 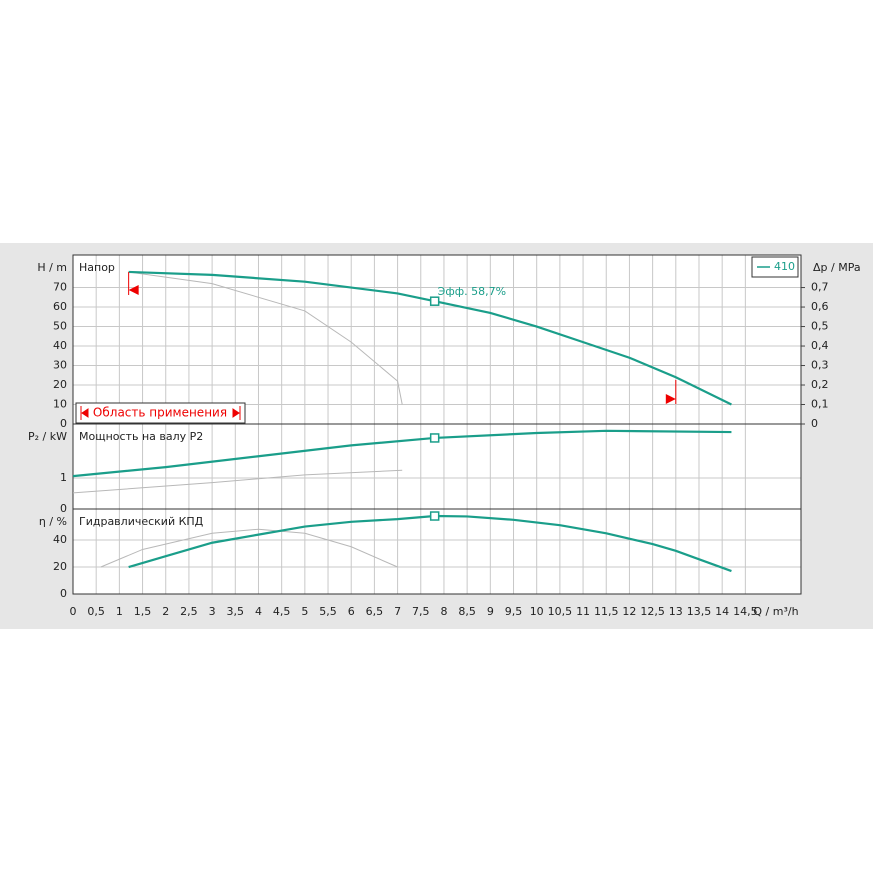 What do you see at coordinates (60, 287) in the screenshot?
I see `y-tick-label: 70` at bounding box center [60, 287].